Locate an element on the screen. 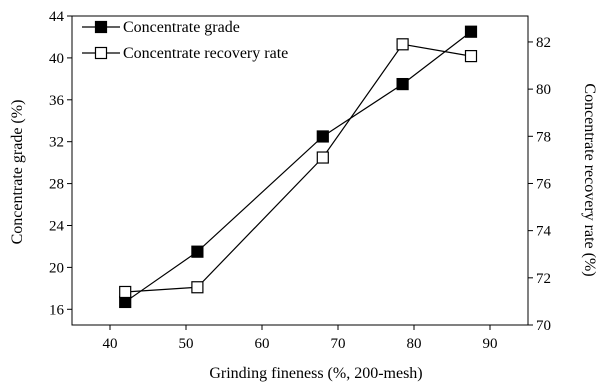 This screenshot has width=600, height=383. x-tick-label: 40 is located at coordinates (110, 344).